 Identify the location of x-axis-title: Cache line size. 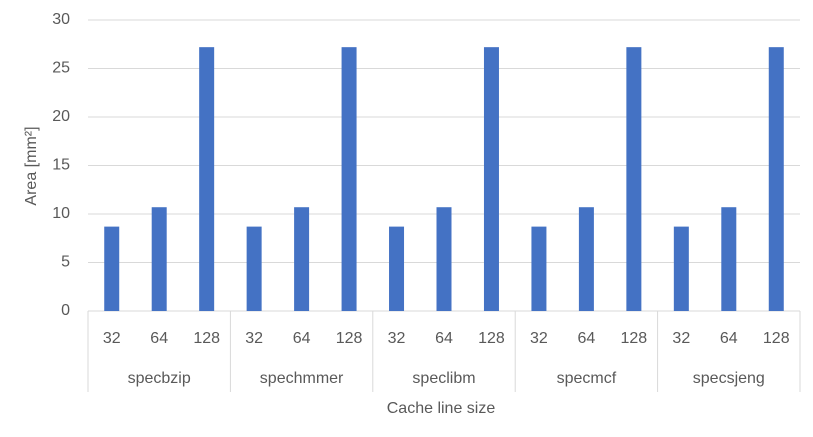
(441, 408).